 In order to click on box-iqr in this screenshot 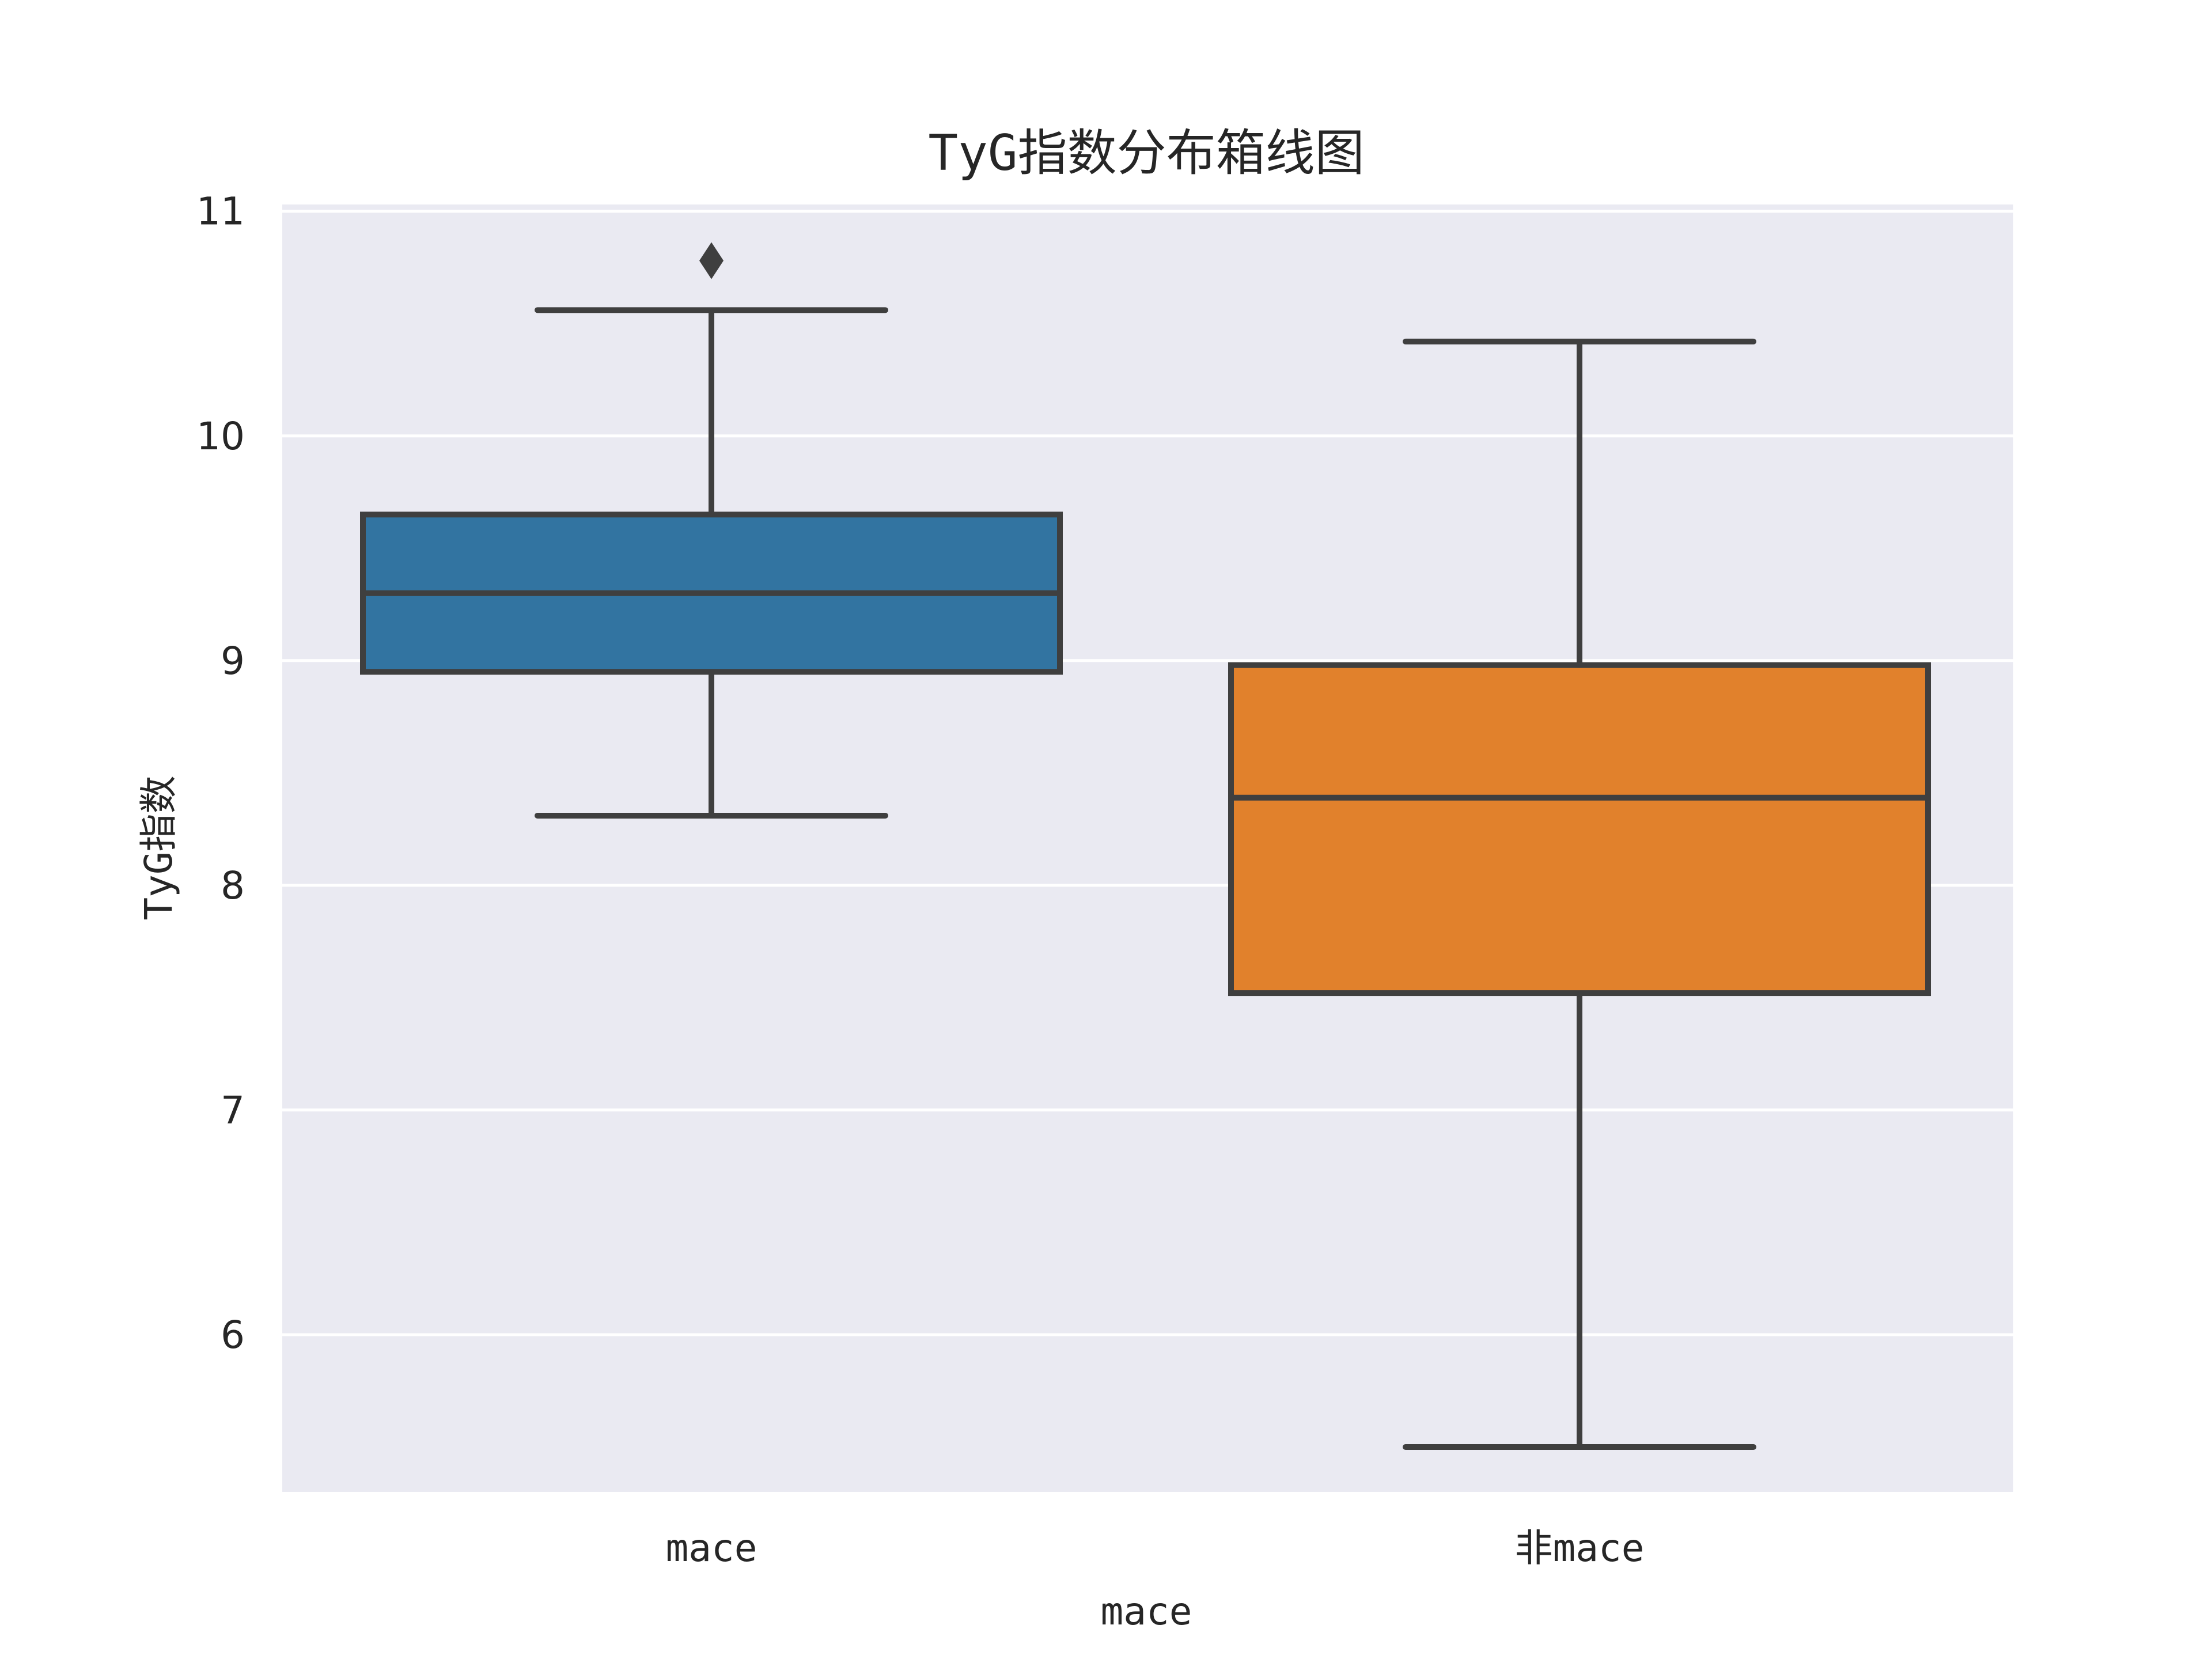, I will do `click(1579, 829)`.